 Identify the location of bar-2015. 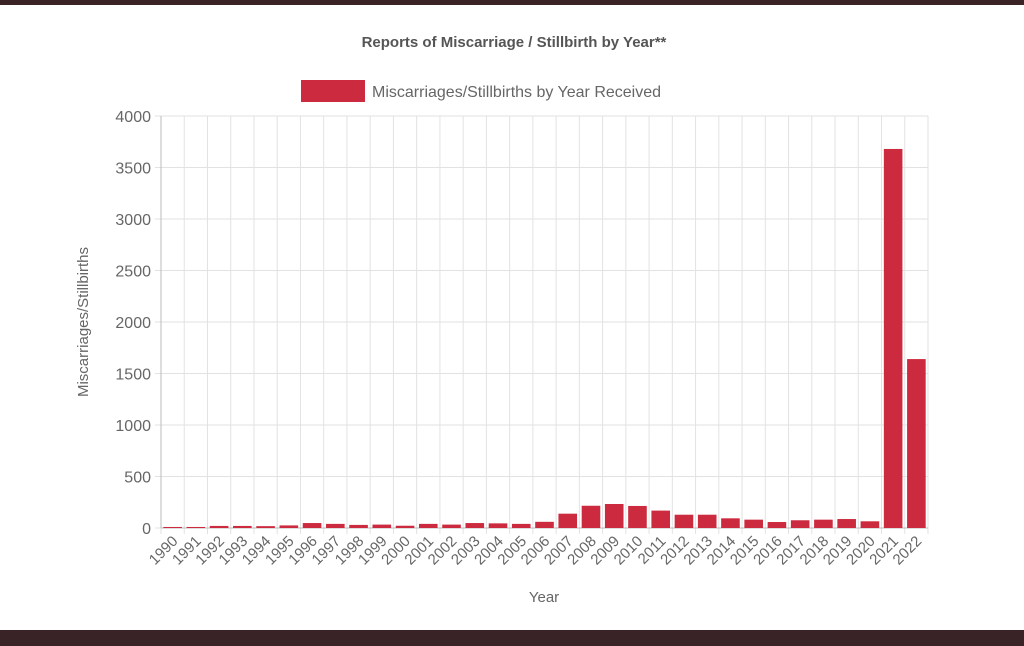
(753, 523).